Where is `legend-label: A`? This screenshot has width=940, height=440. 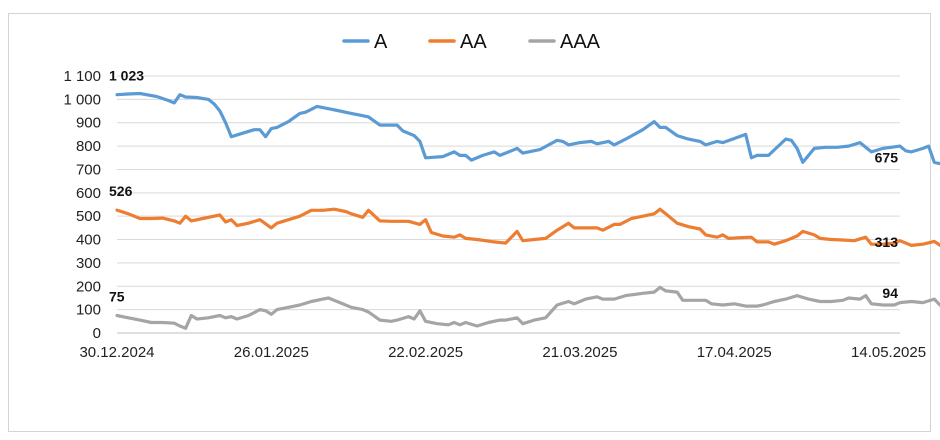 legend-label: A is located at coordinates (381, 42).